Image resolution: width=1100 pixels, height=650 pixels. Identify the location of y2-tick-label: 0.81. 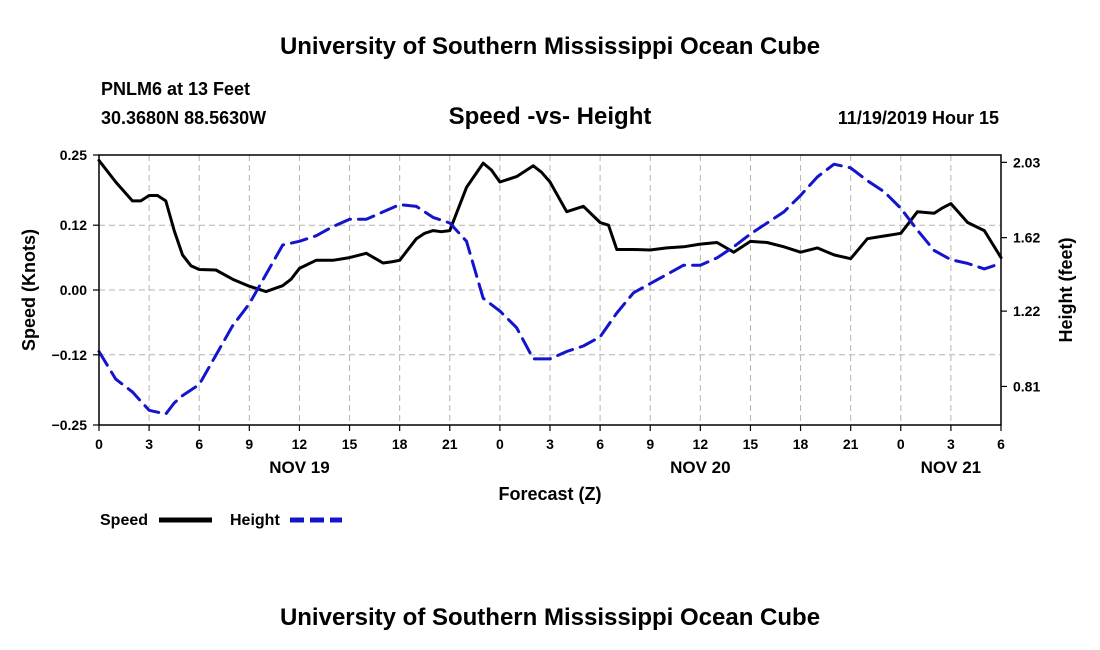
(1026, 386).